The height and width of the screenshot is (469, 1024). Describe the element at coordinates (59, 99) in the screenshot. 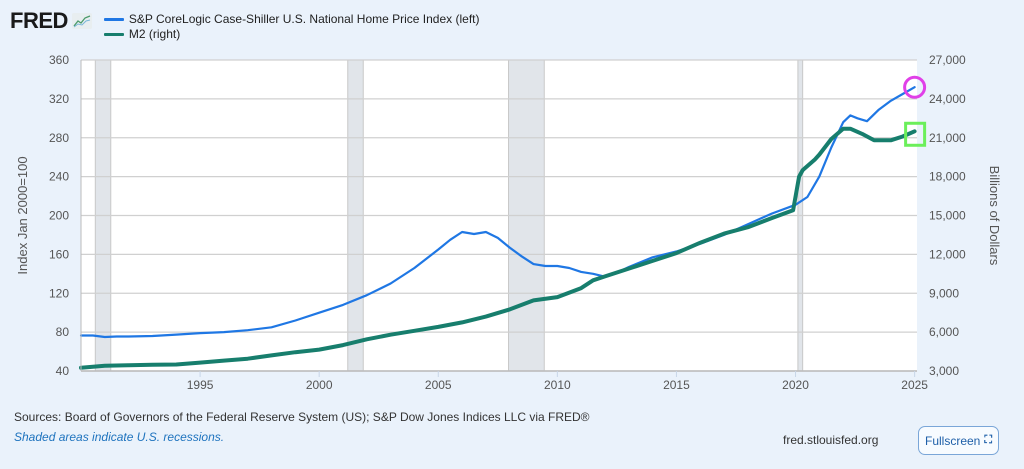

I see `y-tick-label: 320` at that location.